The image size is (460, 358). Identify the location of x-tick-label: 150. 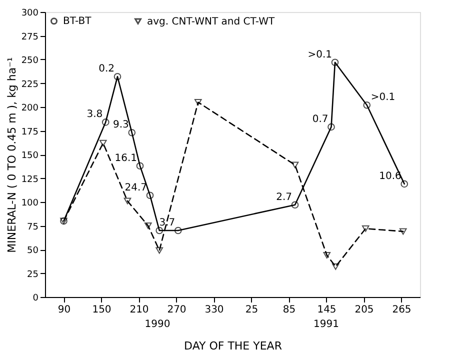
(102, 310).